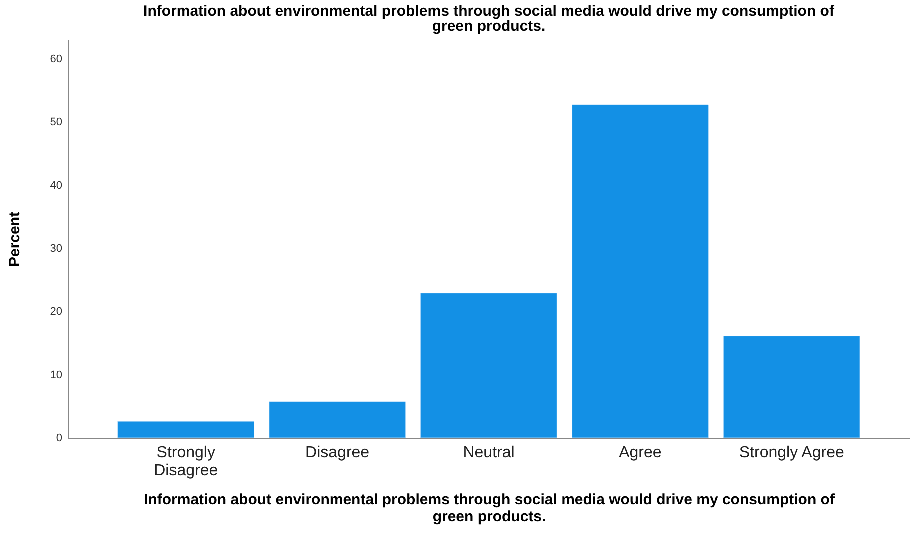 This screenshot has width=912, height=555. What do you see at coordinates (490, 19) in the screenshot?
I see `chart-title: Information about environmental problems through social media would drive my consumption of green products.` at bounding box center [490, 19].